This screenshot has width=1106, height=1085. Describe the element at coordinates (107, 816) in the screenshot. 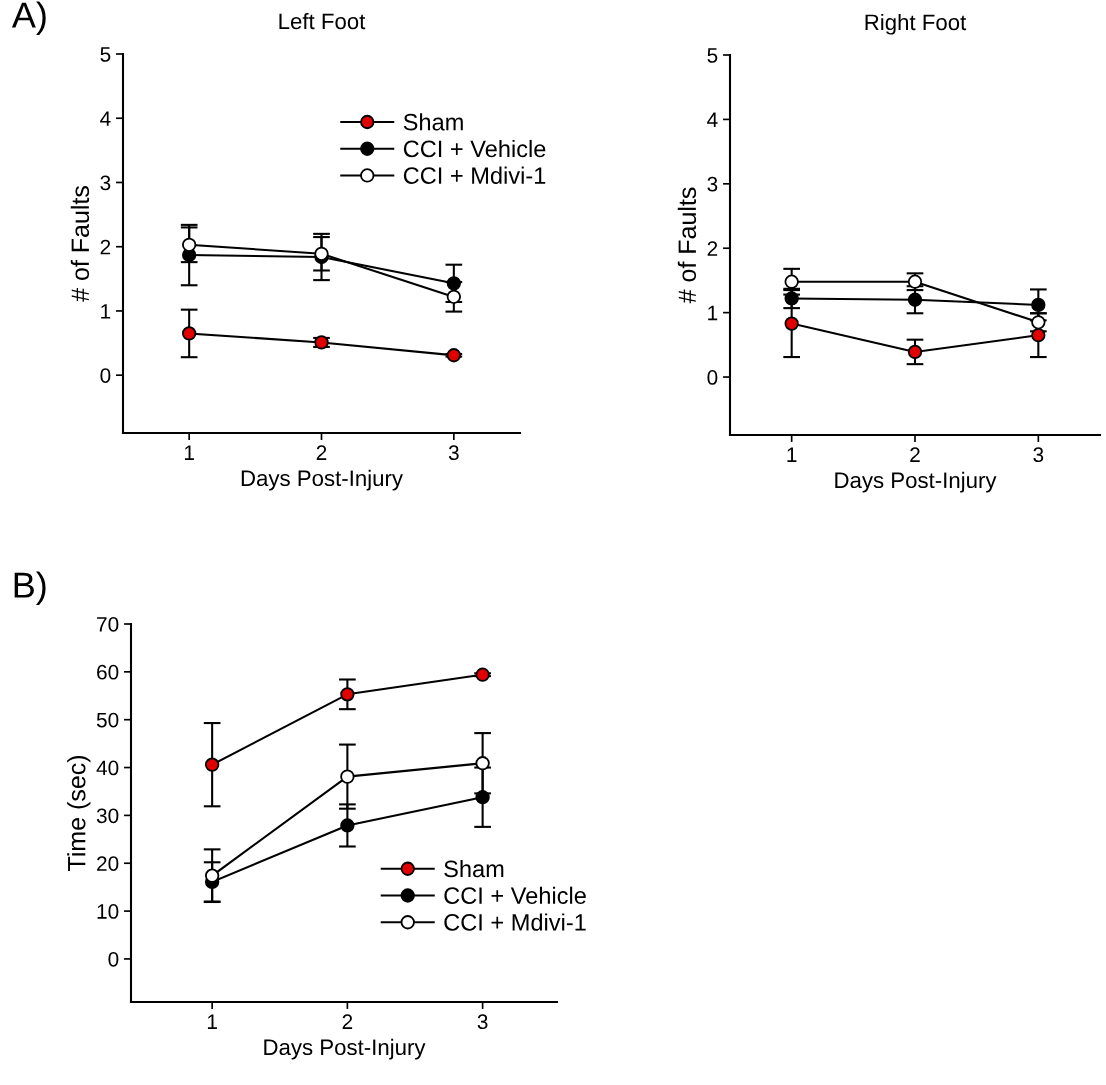

I see `y-tick-label: 30` at that location.